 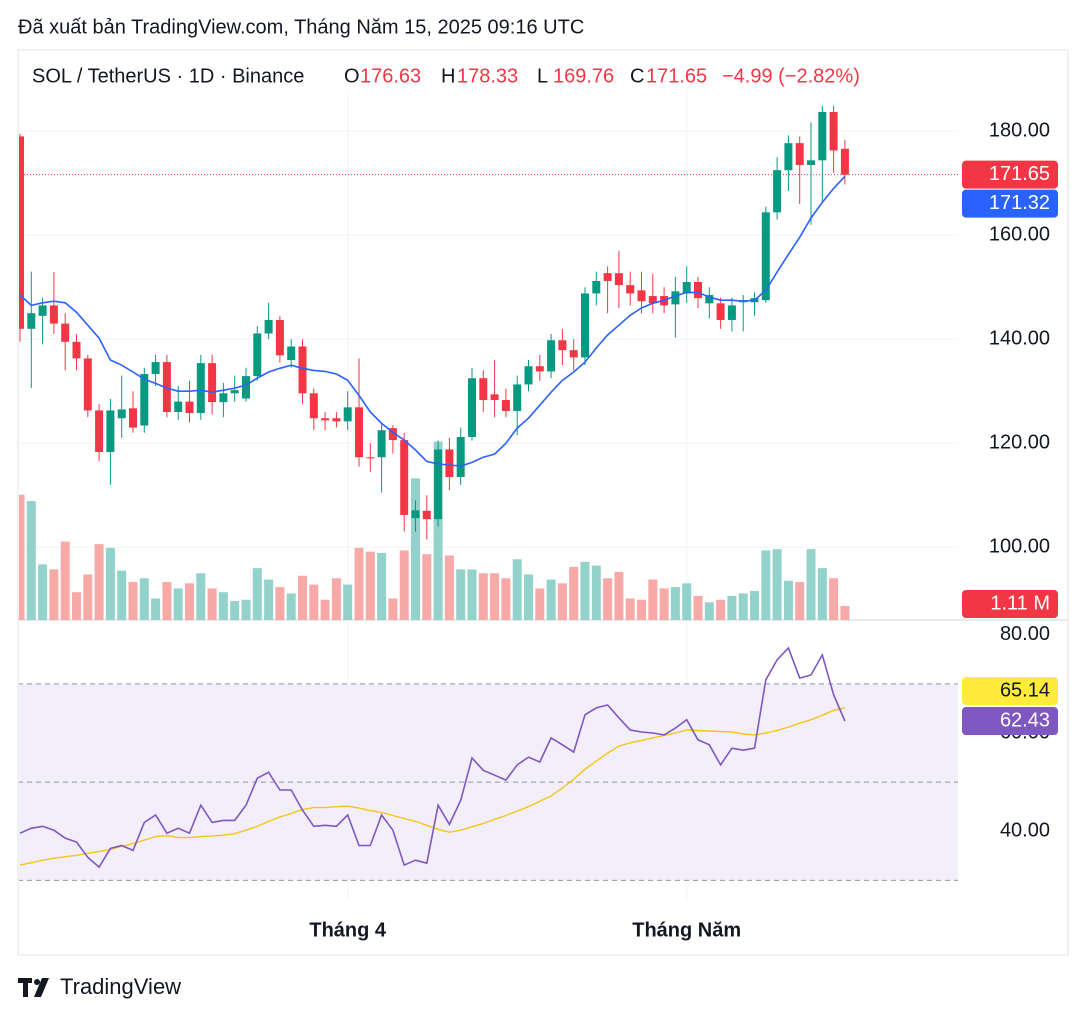 I want to click on legend-key: L, so click(x=542, y=76).